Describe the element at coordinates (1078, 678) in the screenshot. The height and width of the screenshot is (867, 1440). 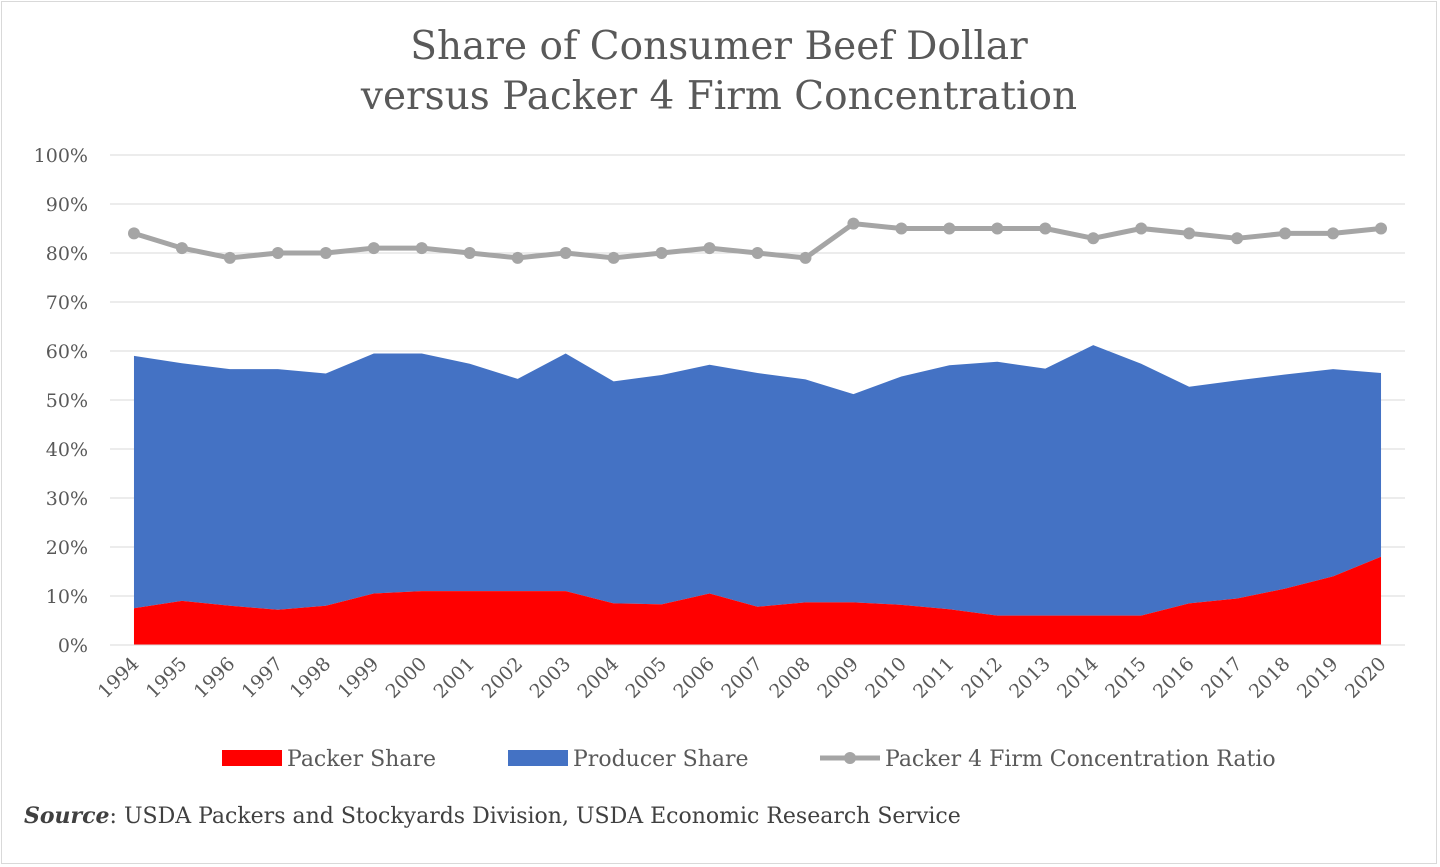
I see `x-tick-label: 2014` at that location.